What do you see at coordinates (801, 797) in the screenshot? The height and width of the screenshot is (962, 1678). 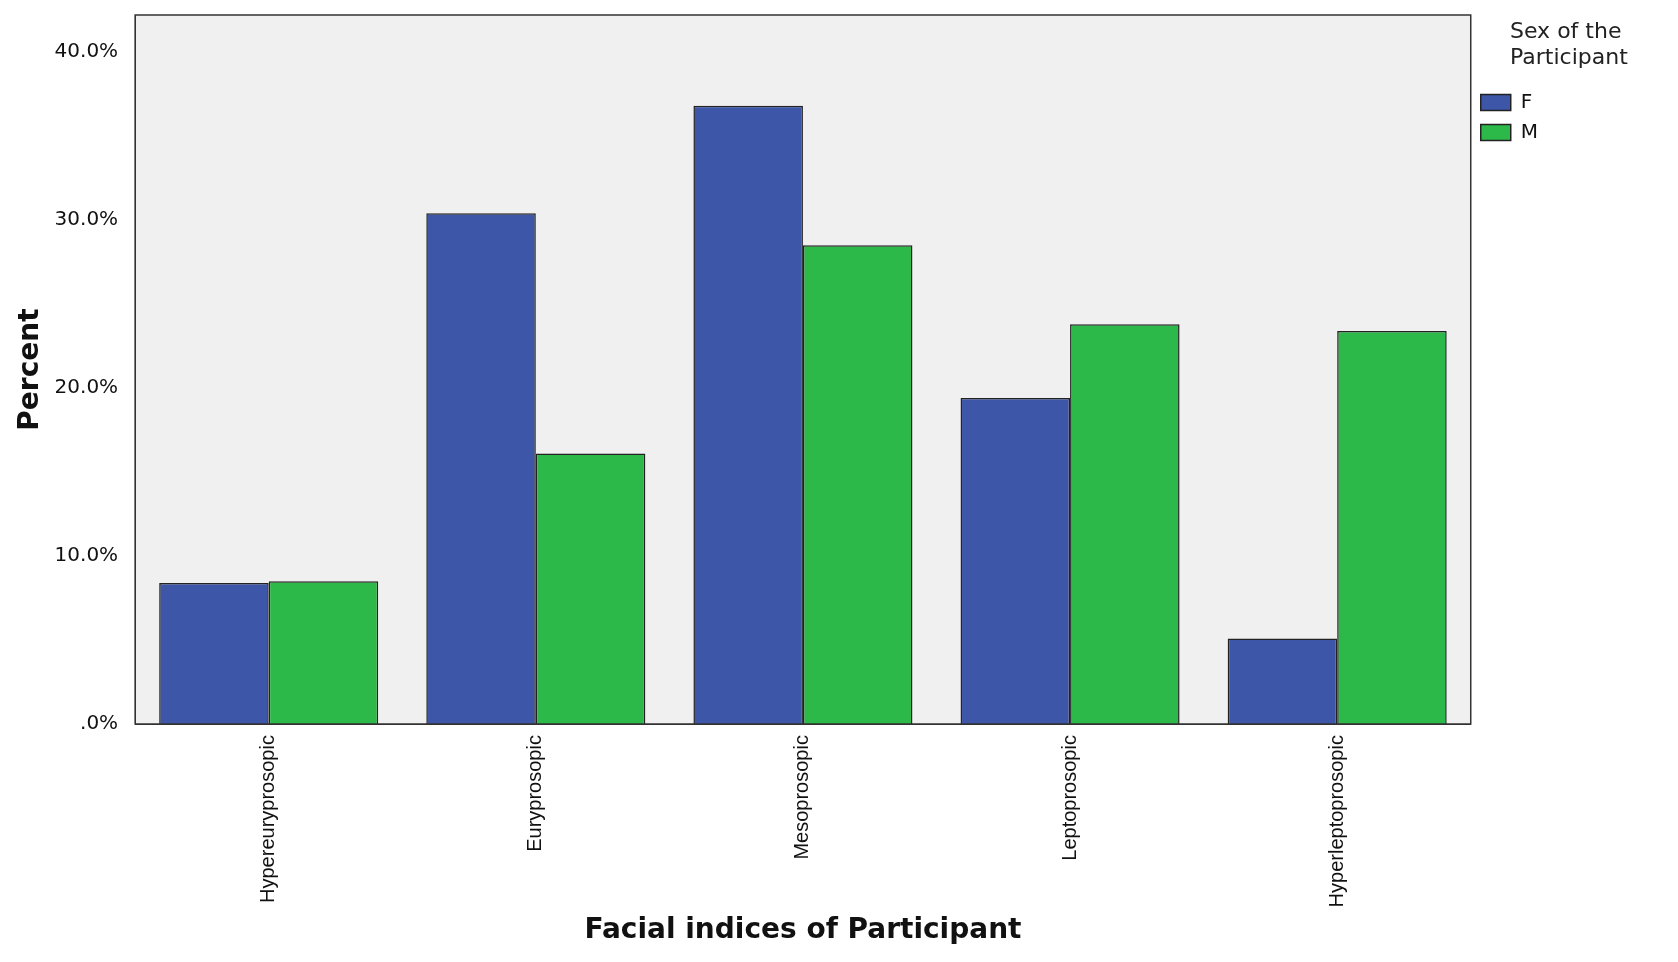 I see `x-tick-label: Mesoprosopic` at bounding box center [801, 797].